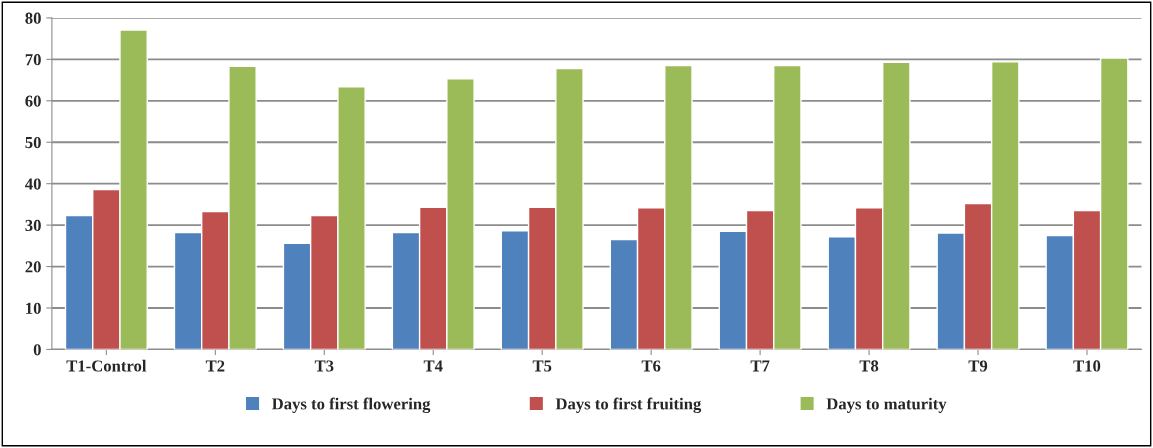  What do you see at coordinates (37, 350) in the screenshot?
I see `y-tick-label: 0` at bounding box center [37, 350].